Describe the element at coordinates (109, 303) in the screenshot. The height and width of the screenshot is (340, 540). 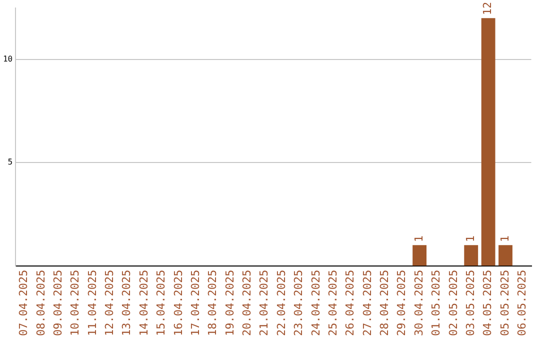
I see `x-tick-label: 12.04.2025` at that location.